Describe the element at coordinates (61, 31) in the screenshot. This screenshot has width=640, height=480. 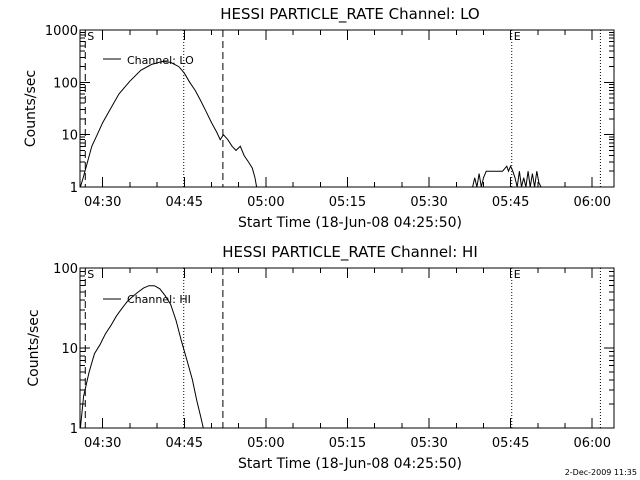
I see `y-tick-label: 1000` at that location.